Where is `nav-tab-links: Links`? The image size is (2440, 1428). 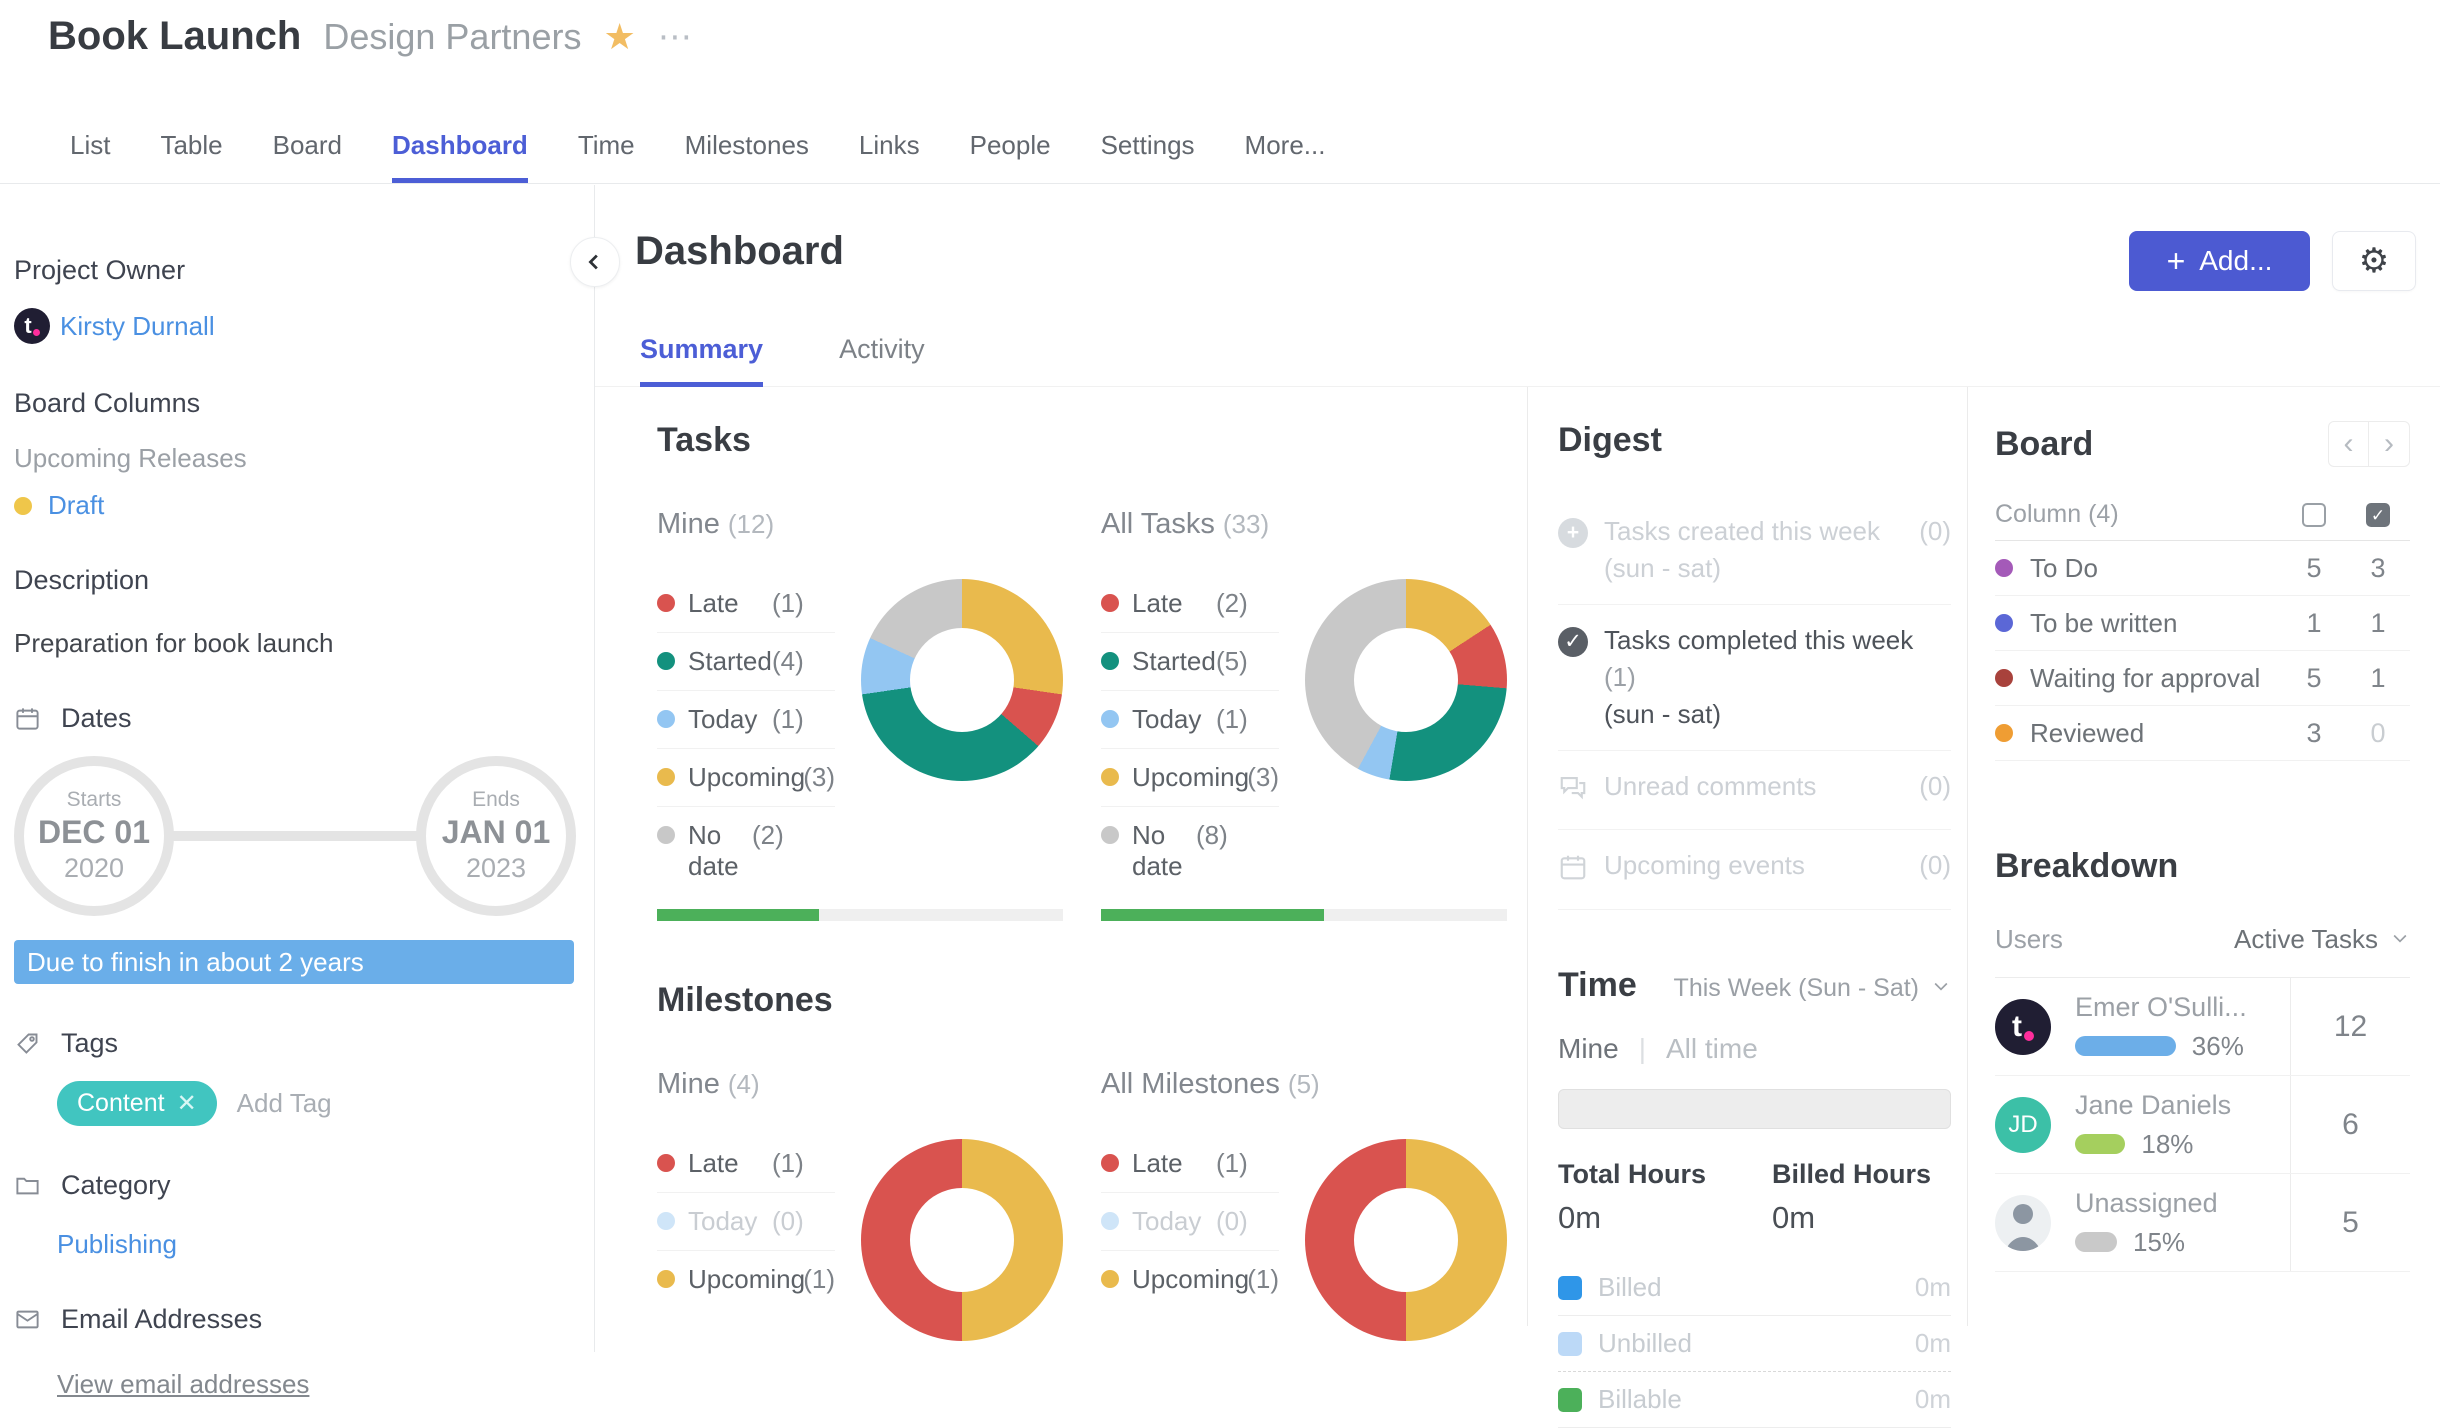
nav-tab-links: Links is located at coordinates (889, 156).